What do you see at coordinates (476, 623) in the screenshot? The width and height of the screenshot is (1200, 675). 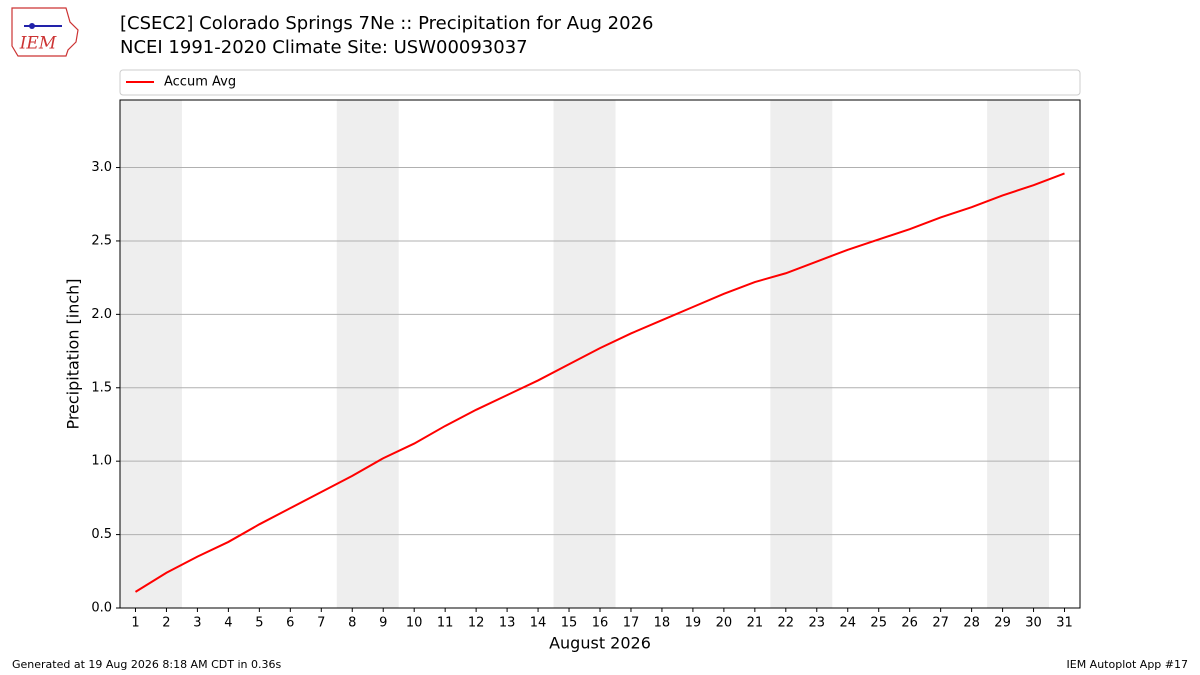 I see `x-tick-label: 12` at bounding box center [476, 623].